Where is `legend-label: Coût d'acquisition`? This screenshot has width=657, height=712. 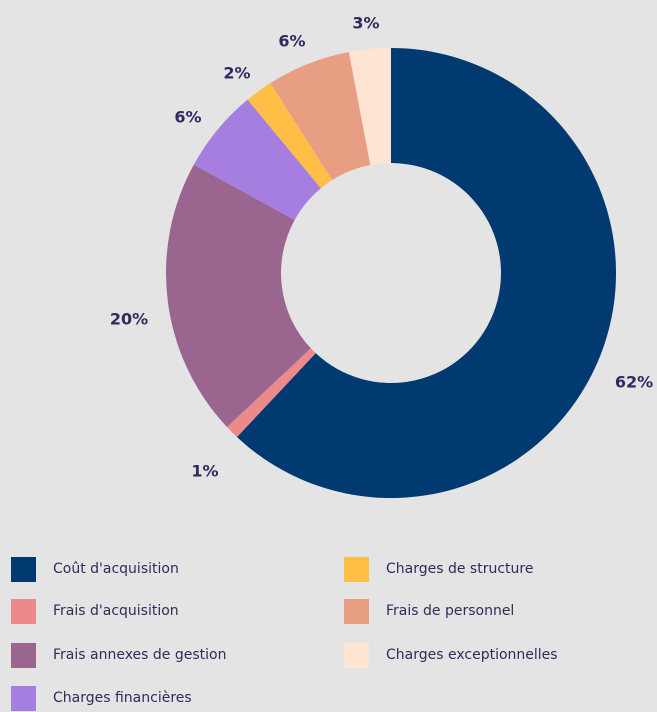
legend-label: Coût d'acquisition is located at coordinates (116, 569).